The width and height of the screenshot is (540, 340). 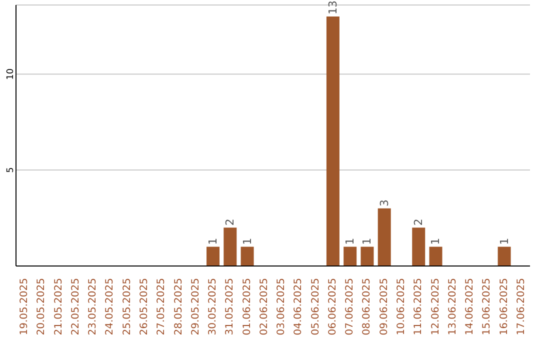 What do you see at coordinates (487, 307) in the screenshot?
I see `x-tick-label: 15.06.2025` at bounding box center [487, 307].